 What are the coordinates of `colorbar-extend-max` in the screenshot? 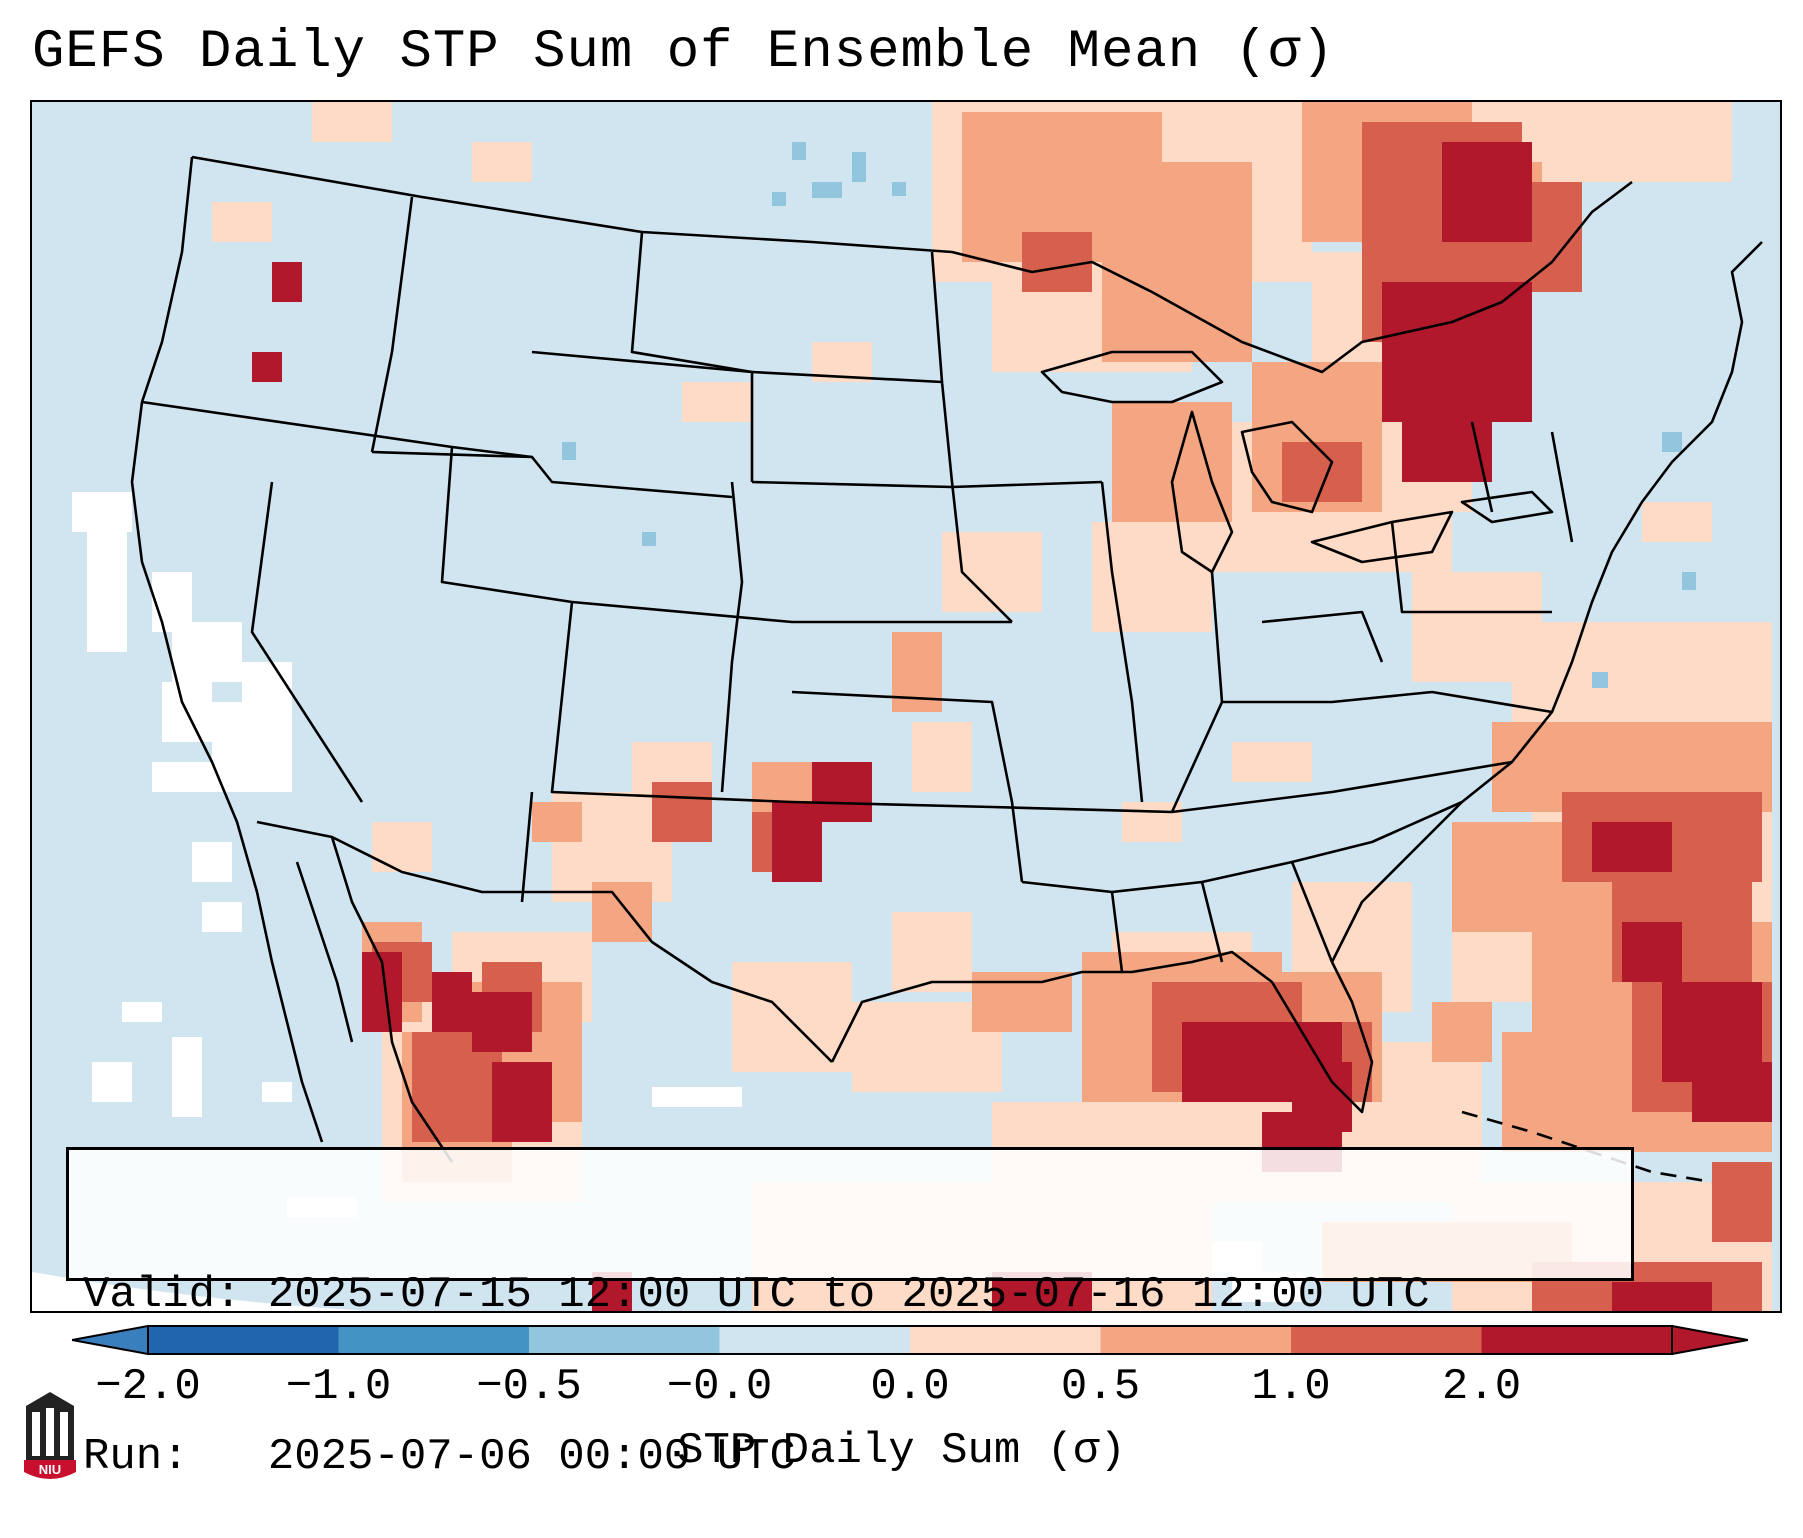 It's located at (1710, 1340).